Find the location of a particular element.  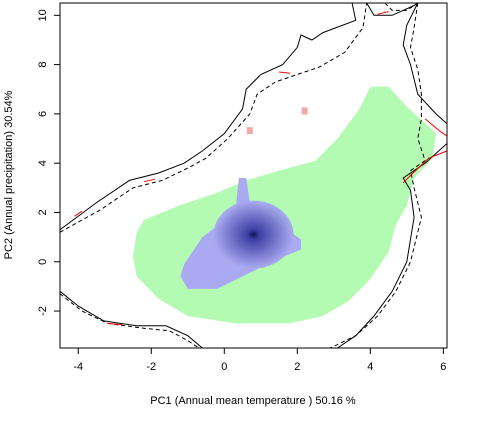

x-tick-label: 4 is located at coordinates (370, 367).